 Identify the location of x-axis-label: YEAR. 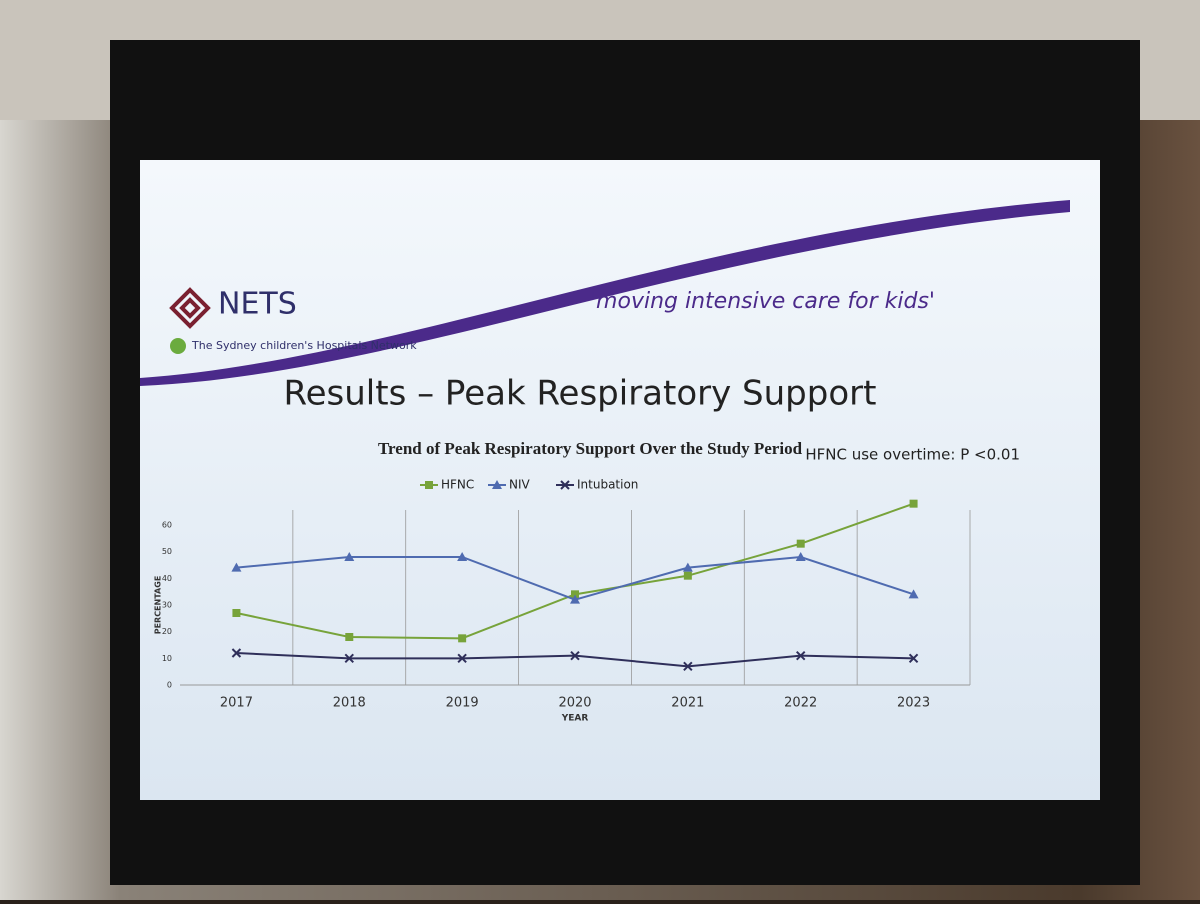
(575, 719).